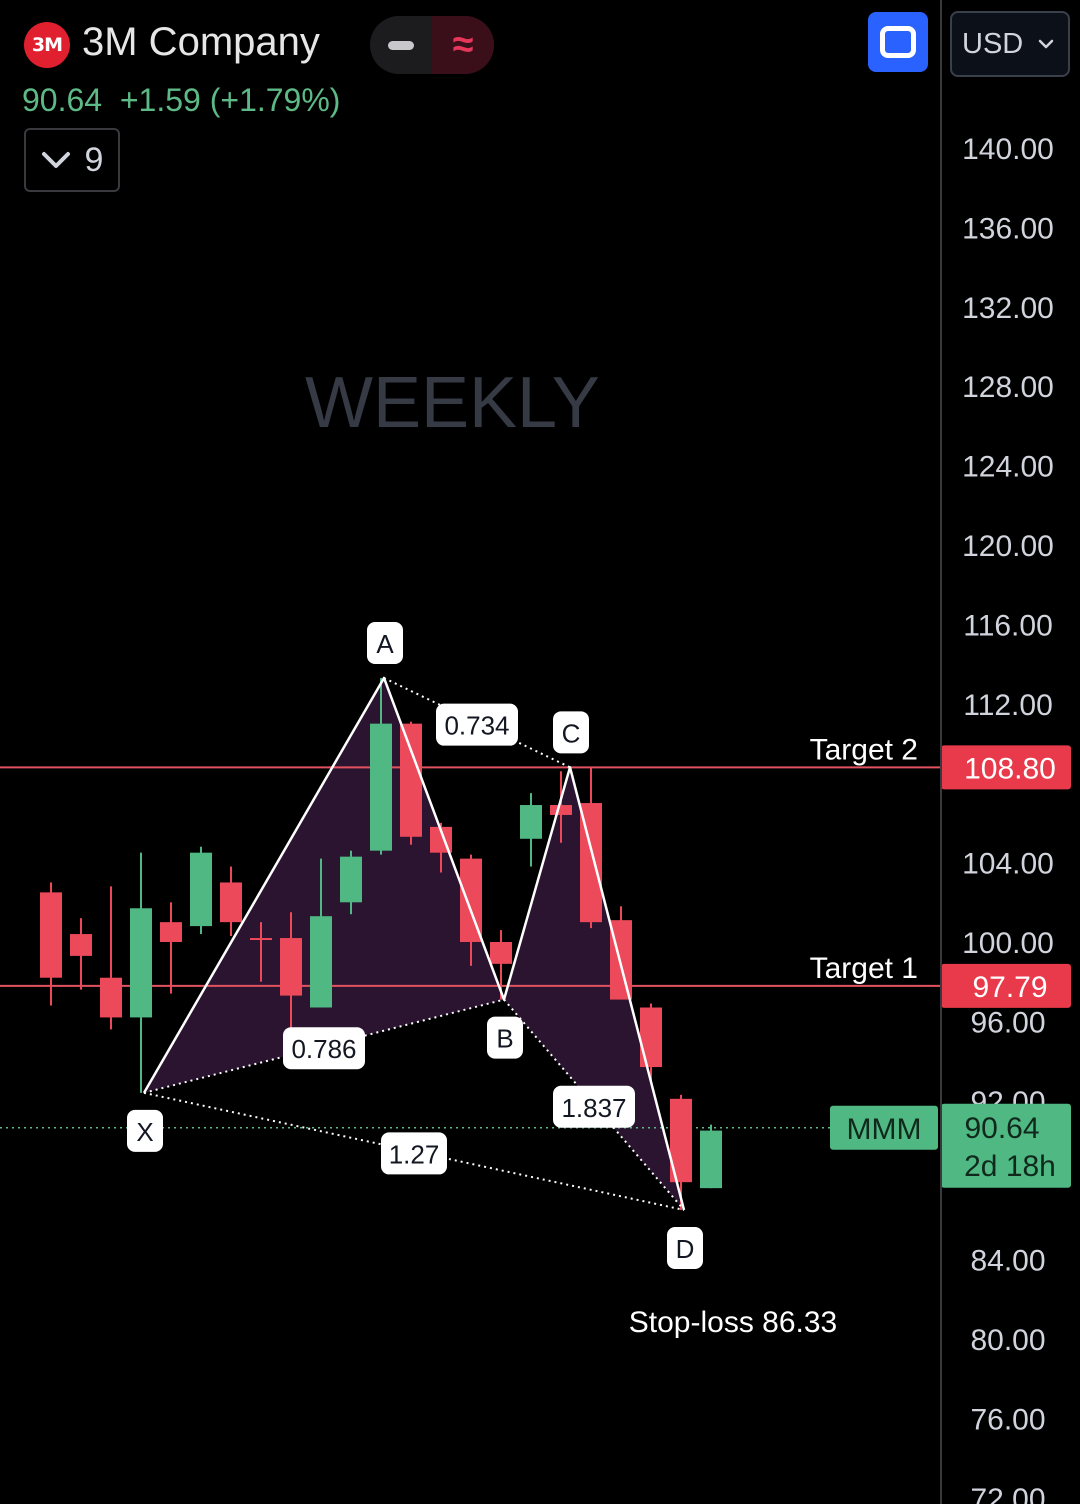  Describe the element at coordinates (1007, 1419) in the screenshot. I see `y-tick-label: 76.00` at that location.